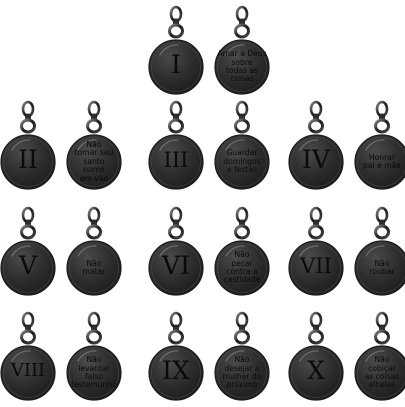  Describe the element at coordinates (28, 160) in the screenshot. I see `roman-numeral: II` at that location.